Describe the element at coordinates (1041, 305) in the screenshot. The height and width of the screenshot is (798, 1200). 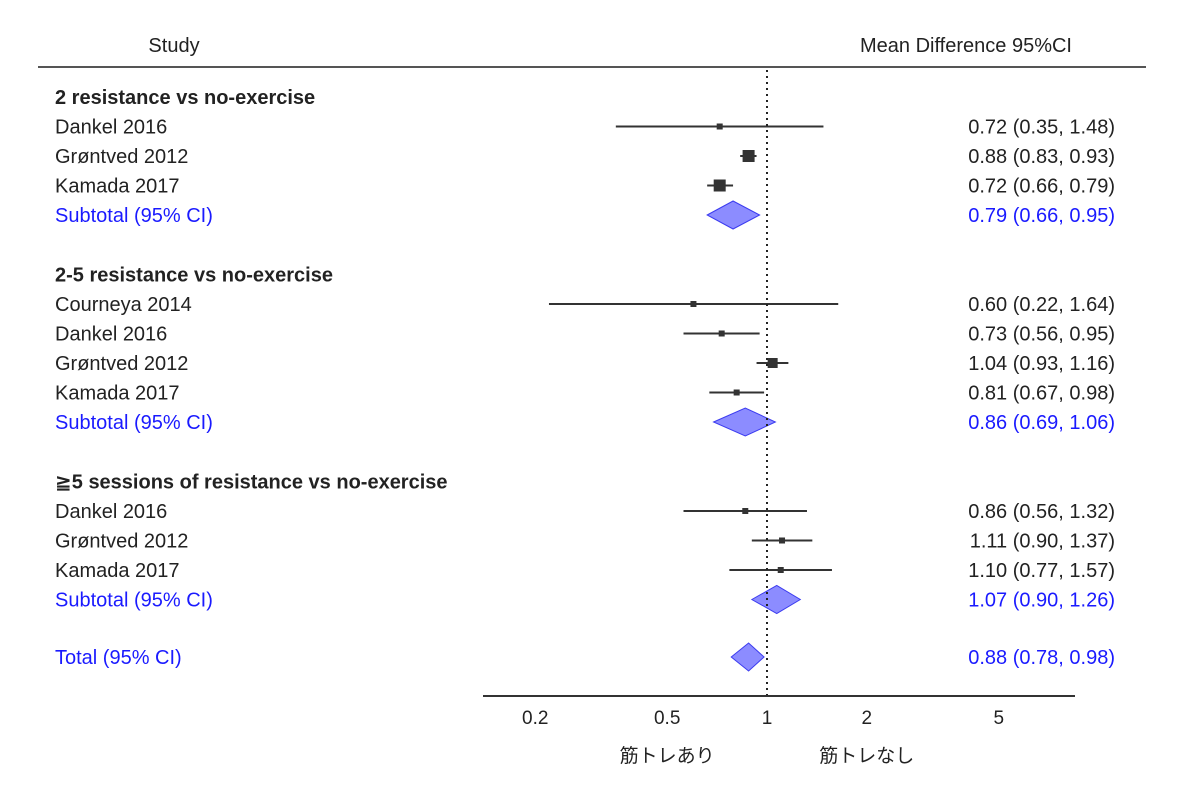
I see `effect-value: 0.60 (0.22, 1.64)` at that location.